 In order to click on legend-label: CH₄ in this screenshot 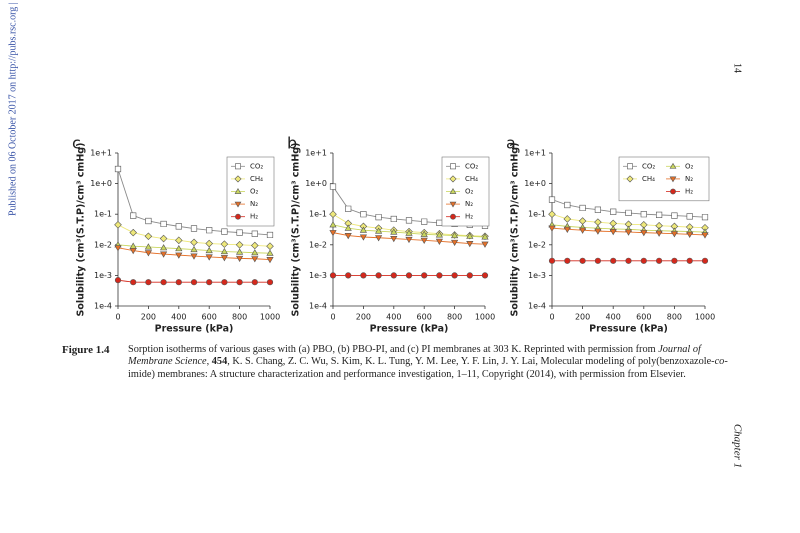, I will do `click(471, 179)`.